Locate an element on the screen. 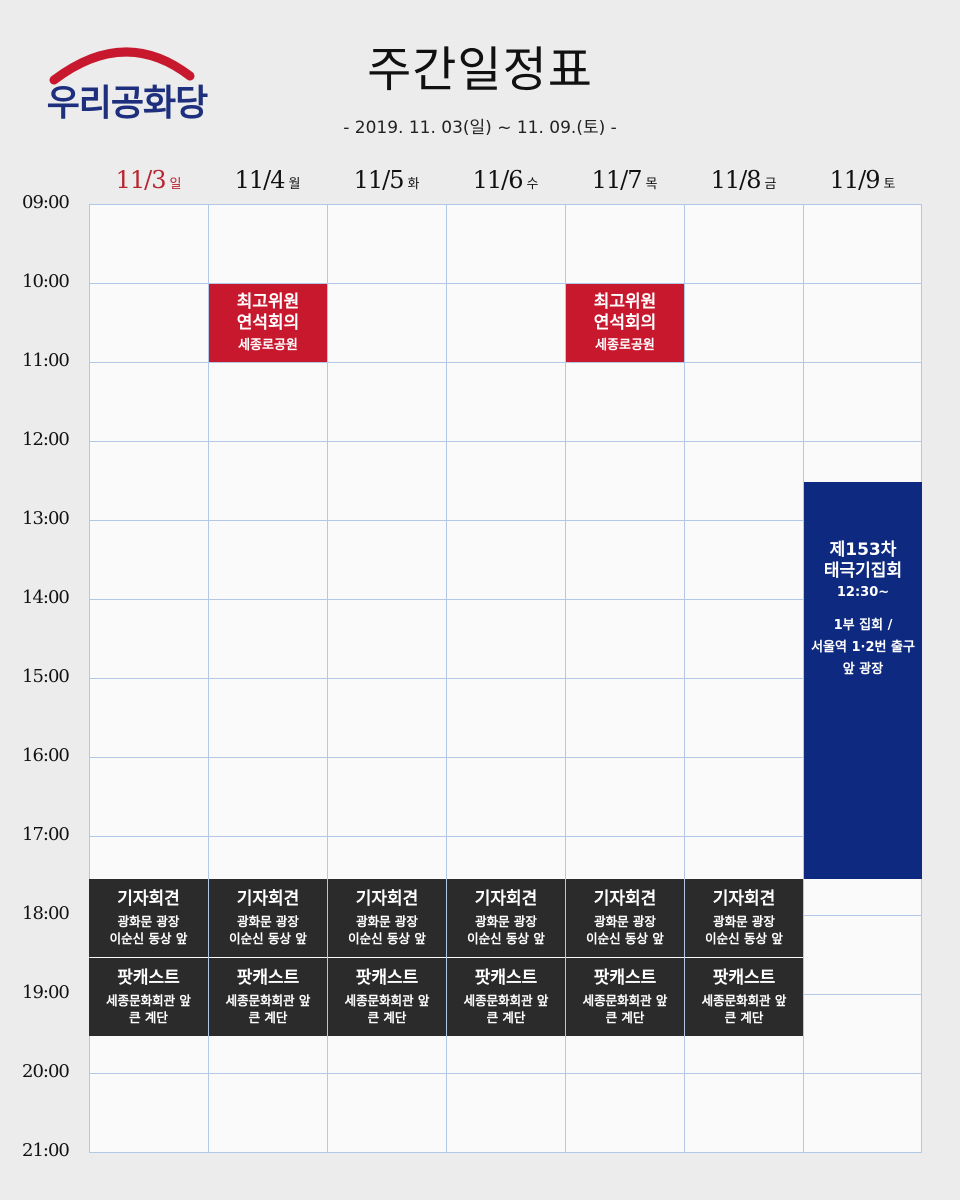 The image size is (960, 1200). day-header-sat: 11/9 토 is located at coordinates (862, 180).